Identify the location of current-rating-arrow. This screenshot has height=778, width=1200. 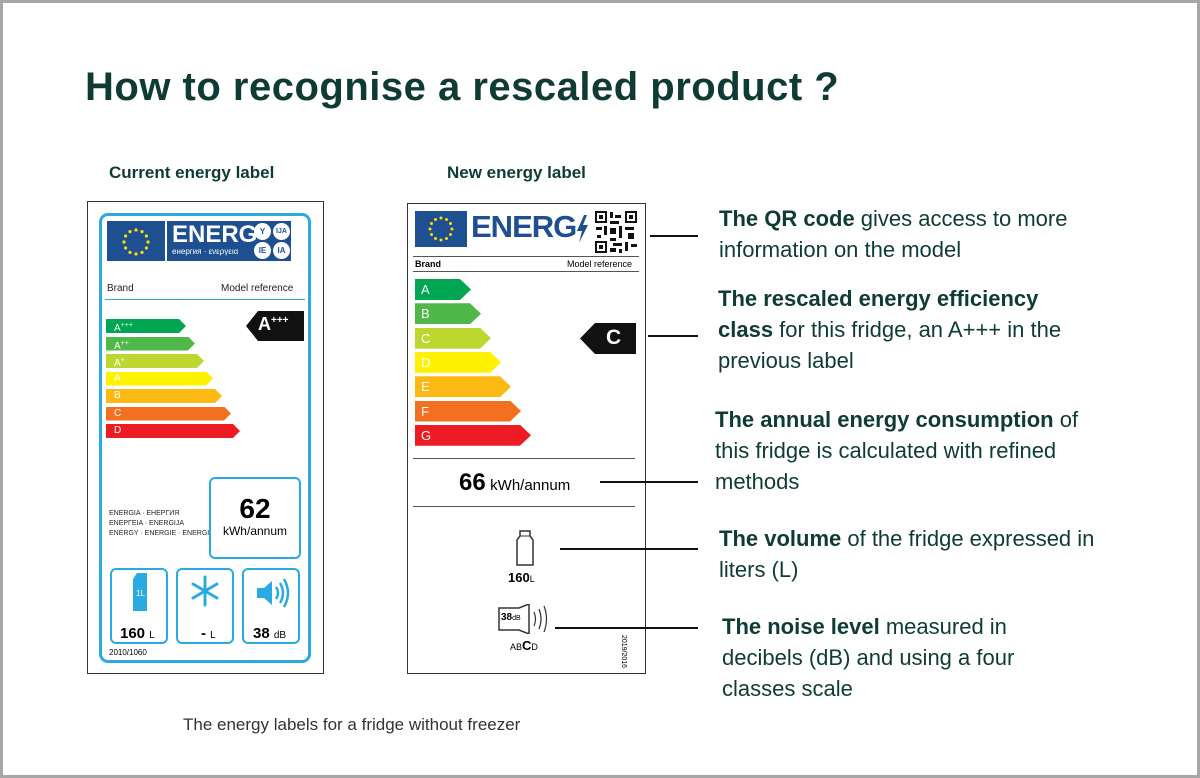
(275, 326).